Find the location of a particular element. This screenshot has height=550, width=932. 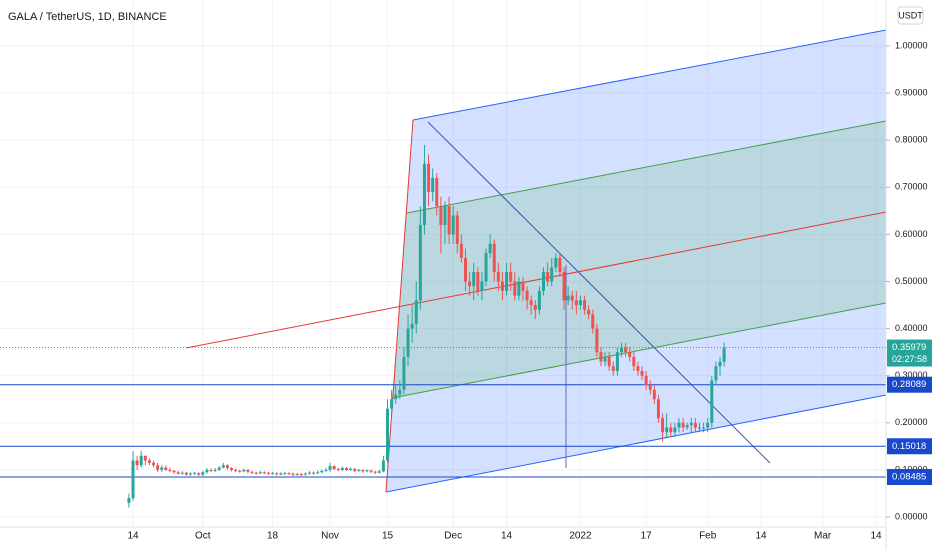

pitchfork-inner-upper is located at coordinates (646, 167).